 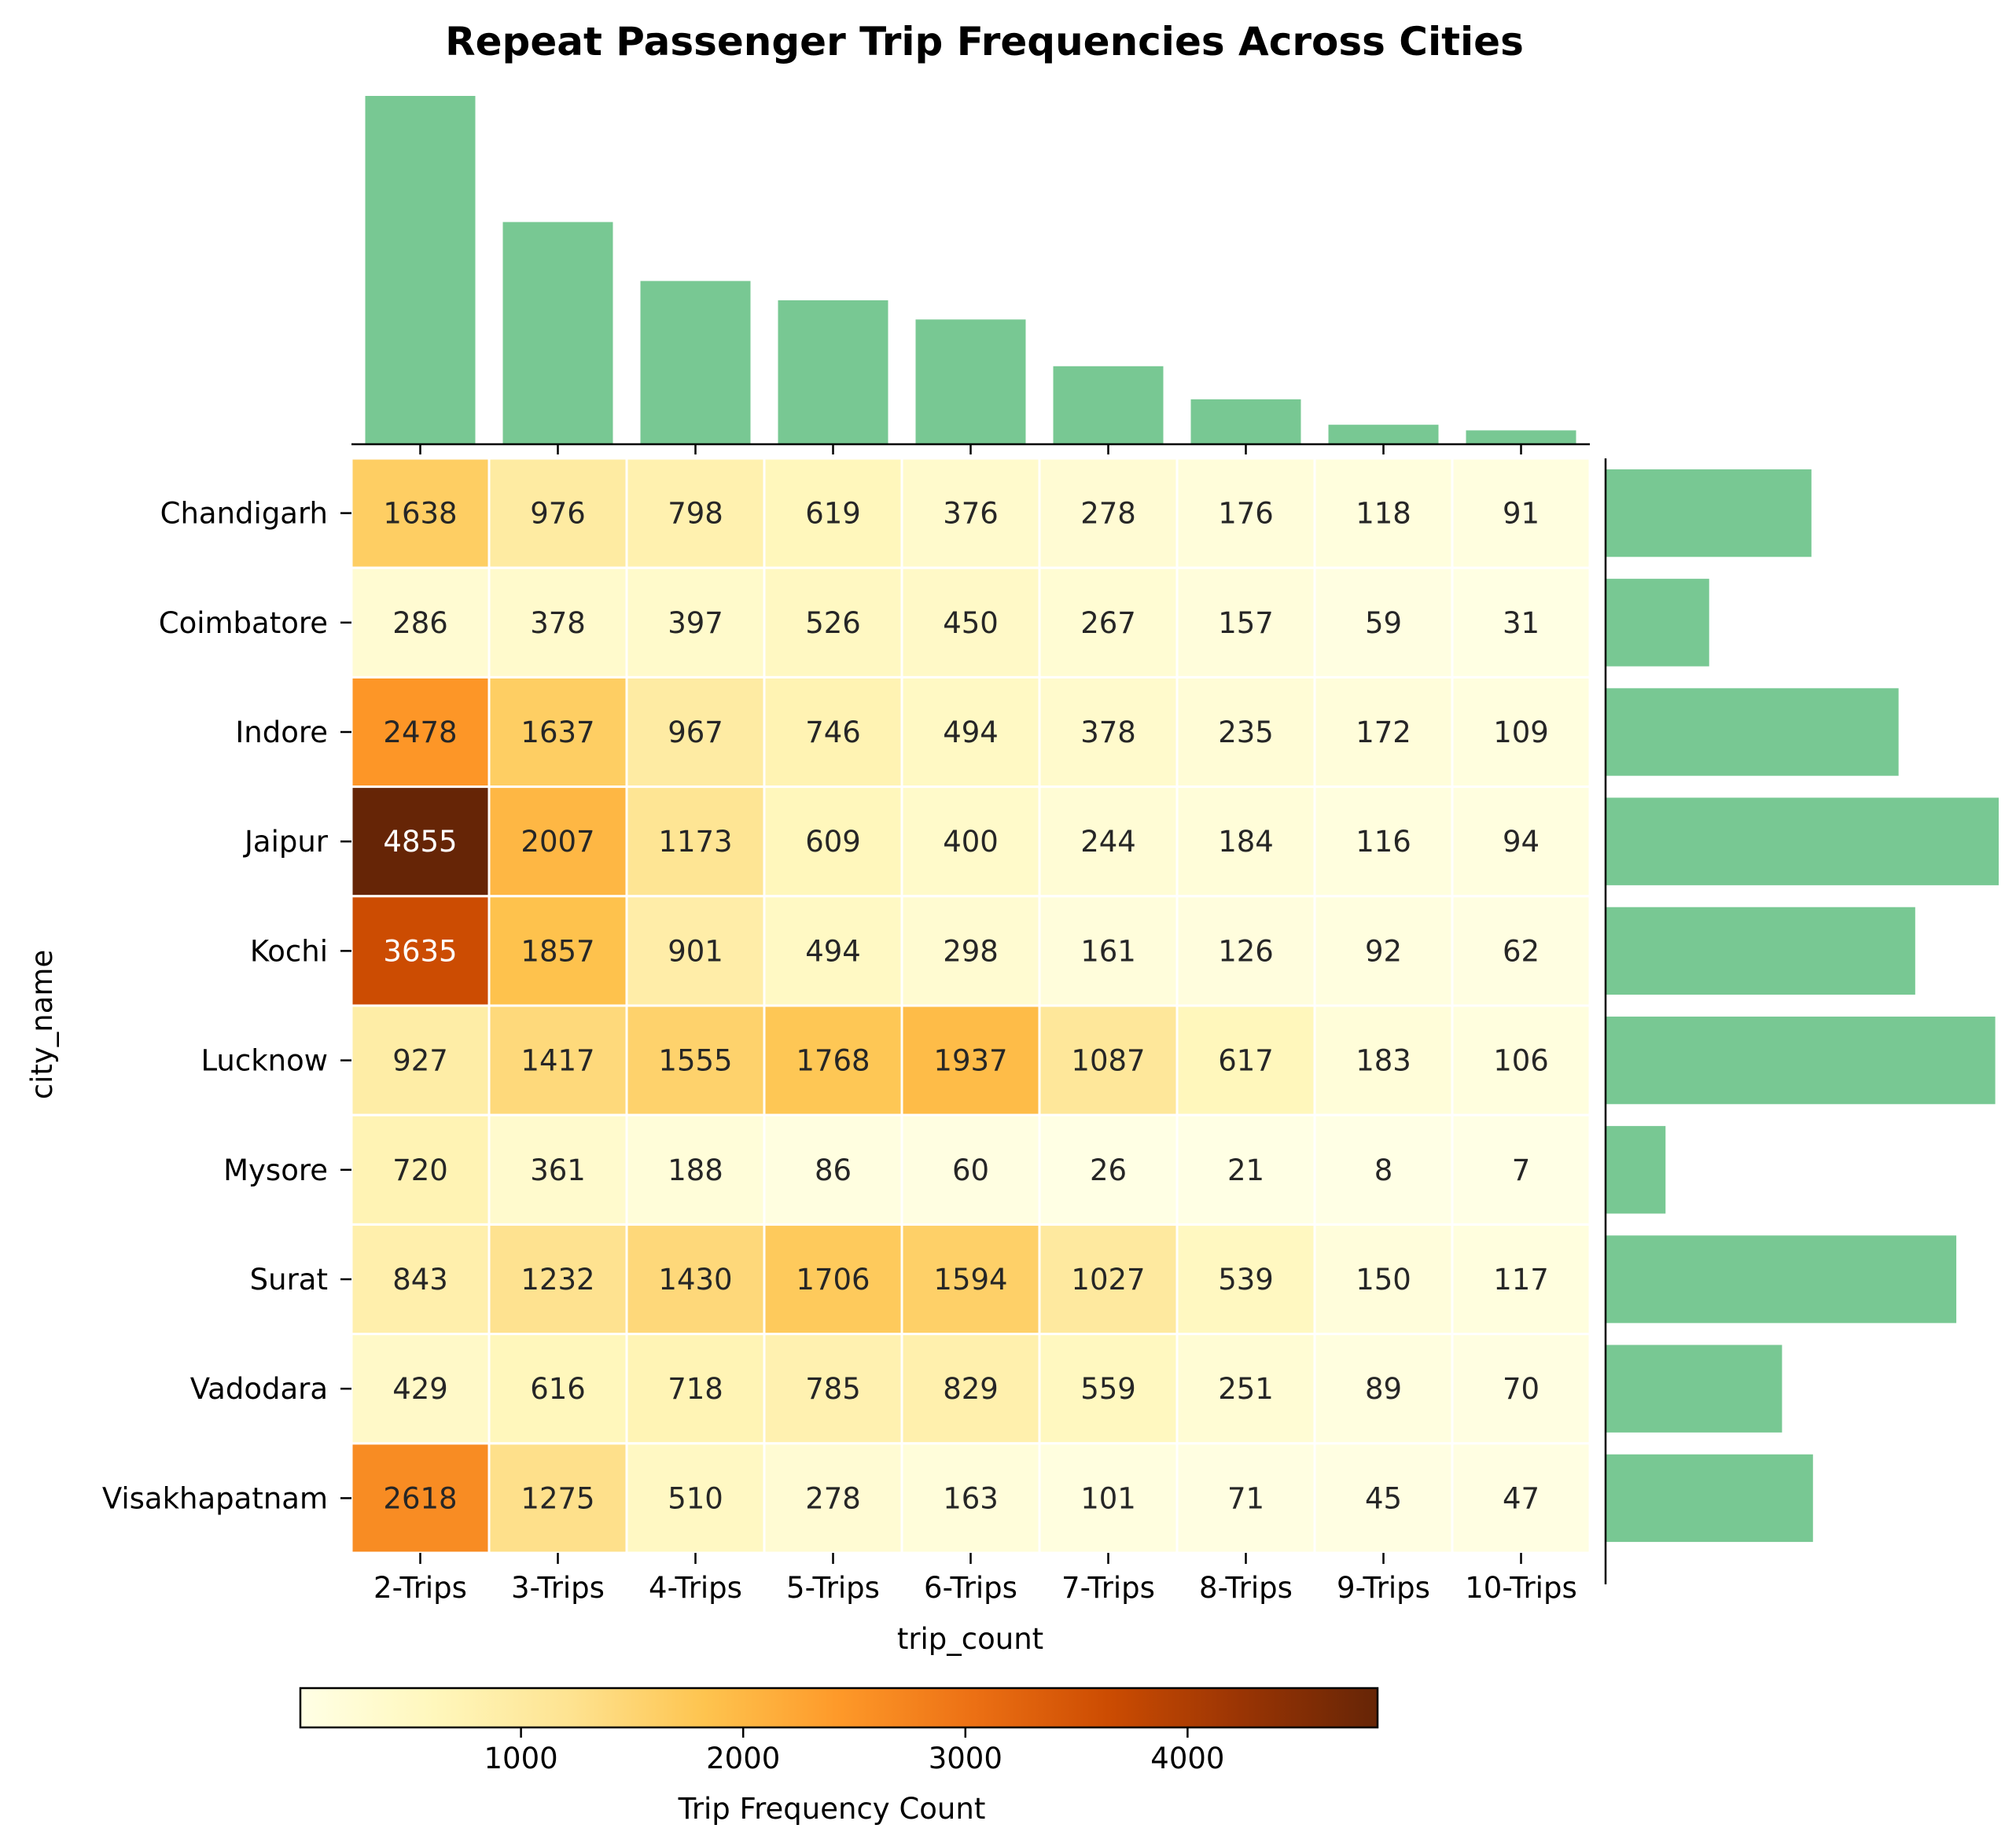 I want to click on cell-value-label: 429, so click(x=420, y=1389).